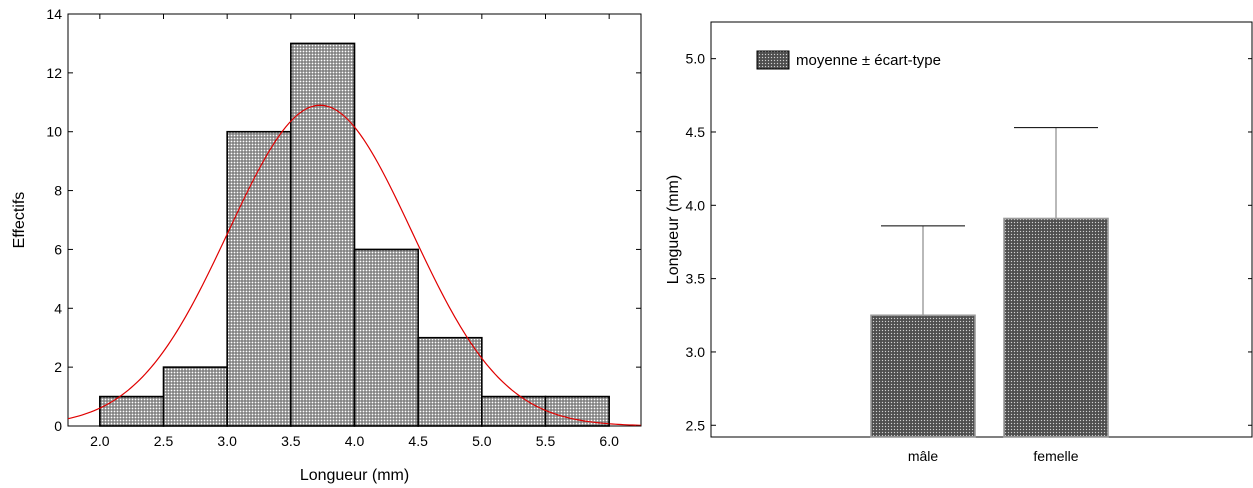 The height and width of the screenshot is (488, 1253). I want to click on x-tick-label: 4.5, so click(418, 441).